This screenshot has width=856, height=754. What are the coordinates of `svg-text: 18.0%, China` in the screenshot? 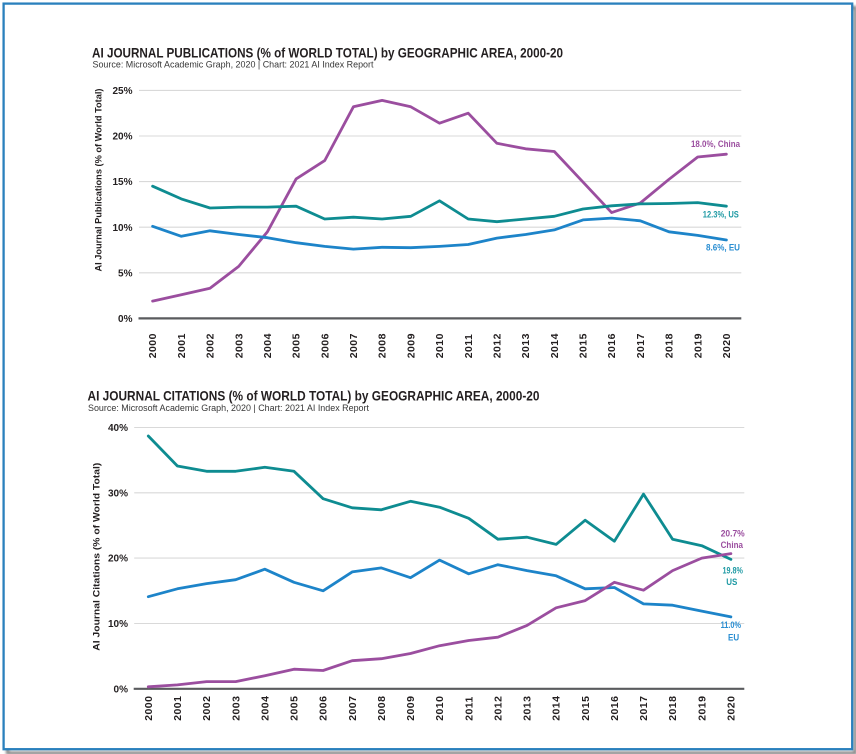 It's located at (716, 144).